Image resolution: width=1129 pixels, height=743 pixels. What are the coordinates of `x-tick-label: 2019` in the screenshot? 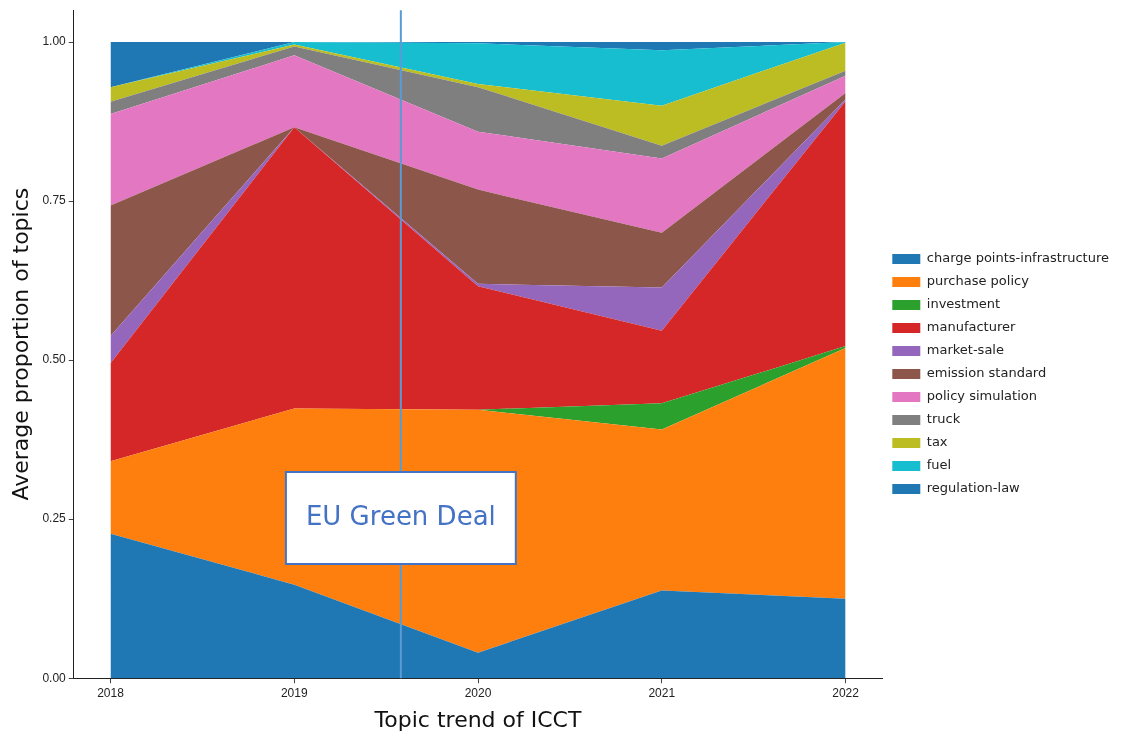 It's located at (294, 692).